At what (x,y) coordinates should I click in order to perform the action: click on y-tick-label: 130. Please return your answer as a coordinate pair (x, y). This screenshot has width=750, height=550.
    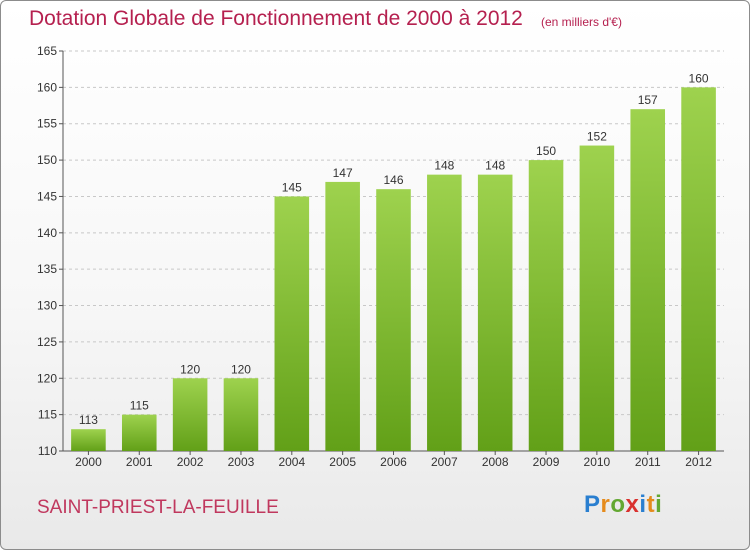
    Looking at the image, I should click on (47, 306).